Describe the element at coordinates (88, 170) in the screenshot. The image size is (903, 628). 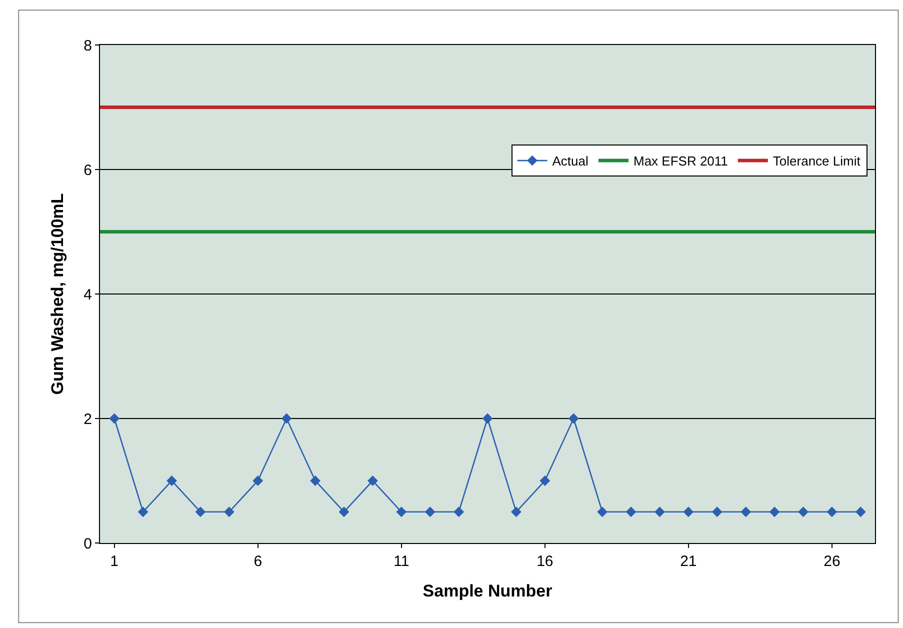
I see `y-tick-label: 6` at that location.